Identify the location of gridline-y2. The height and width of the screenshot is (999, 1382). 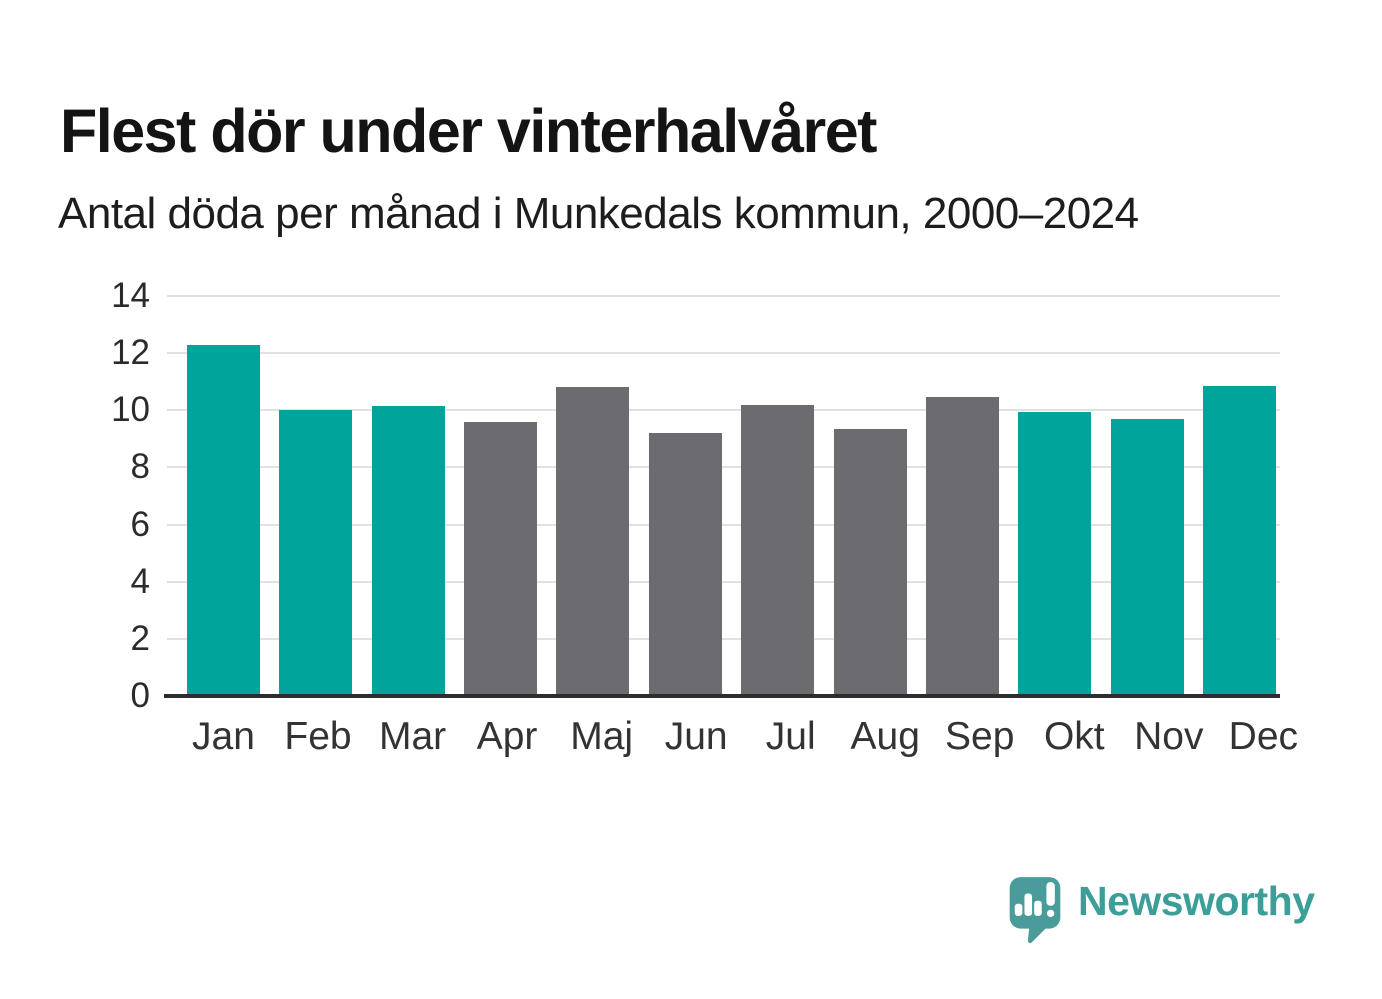
(723, 638).